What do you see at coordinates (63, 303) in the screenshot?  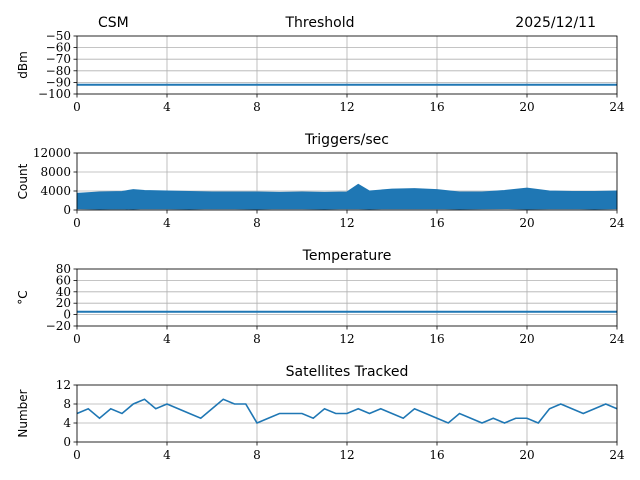 I see `y-tick-label: 20` at bounding box center [63, 303].